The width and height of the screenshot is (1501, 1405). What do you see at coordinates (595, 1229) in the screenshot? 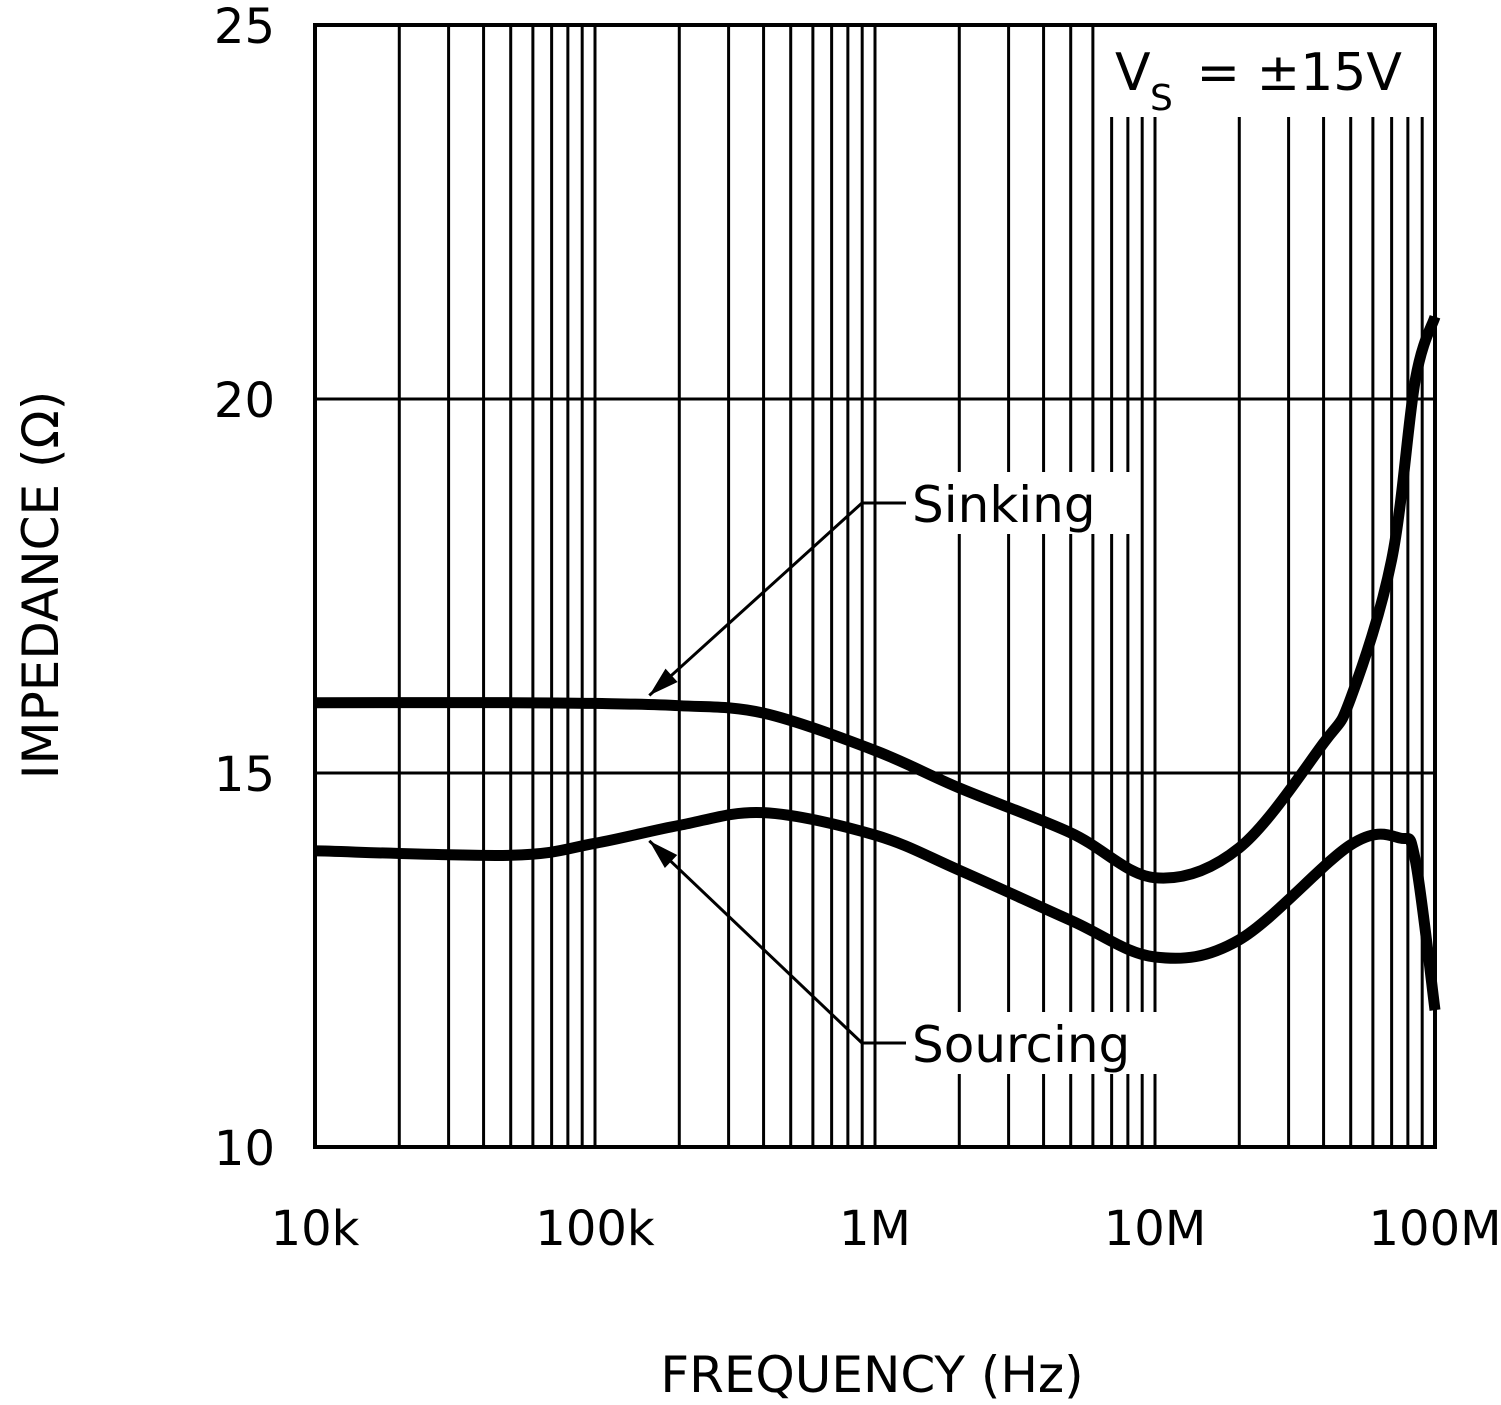
I see `x-tick-label: 100k` at bounding box center [595, 1229].